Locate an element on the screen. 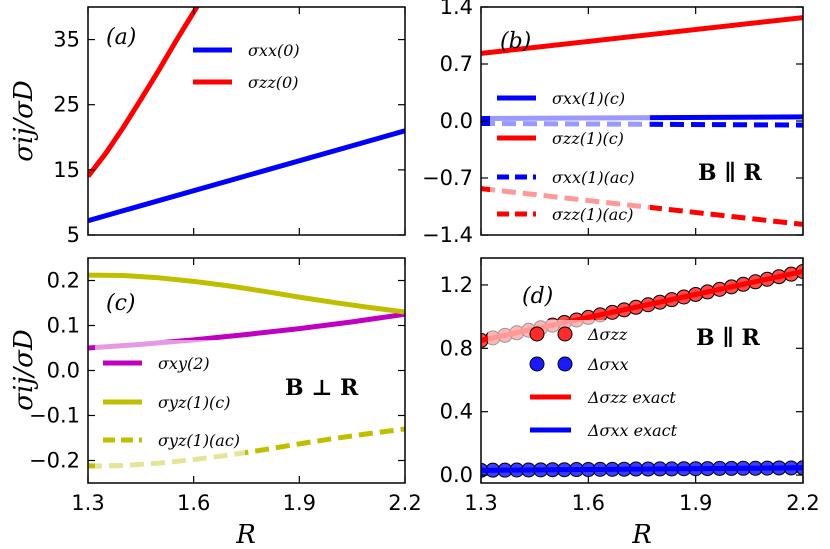 This screenshot has height=549, width=830. panel-a-label: (a) is located at coordinates (121, 37).